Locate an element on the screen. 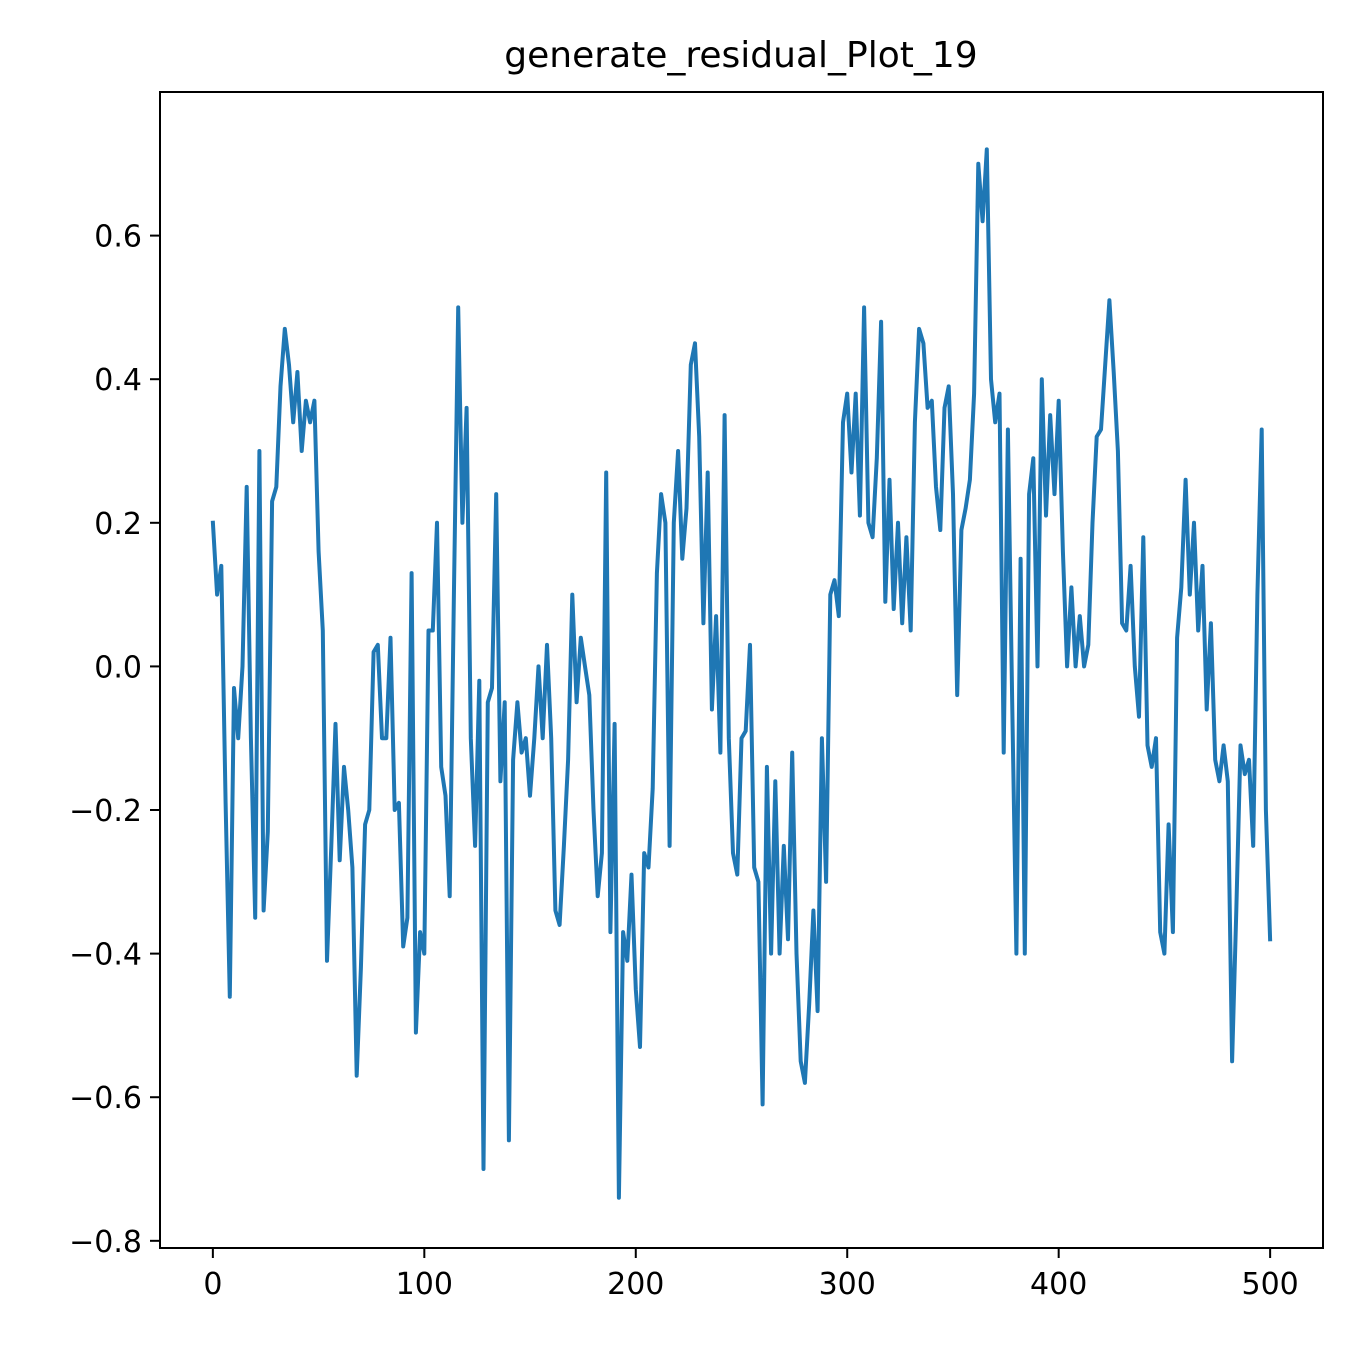 Image resolution: width=1352 pixels, height=1349 pixels. y-tick-label: 0.2 is located at coordinates (118, 524).